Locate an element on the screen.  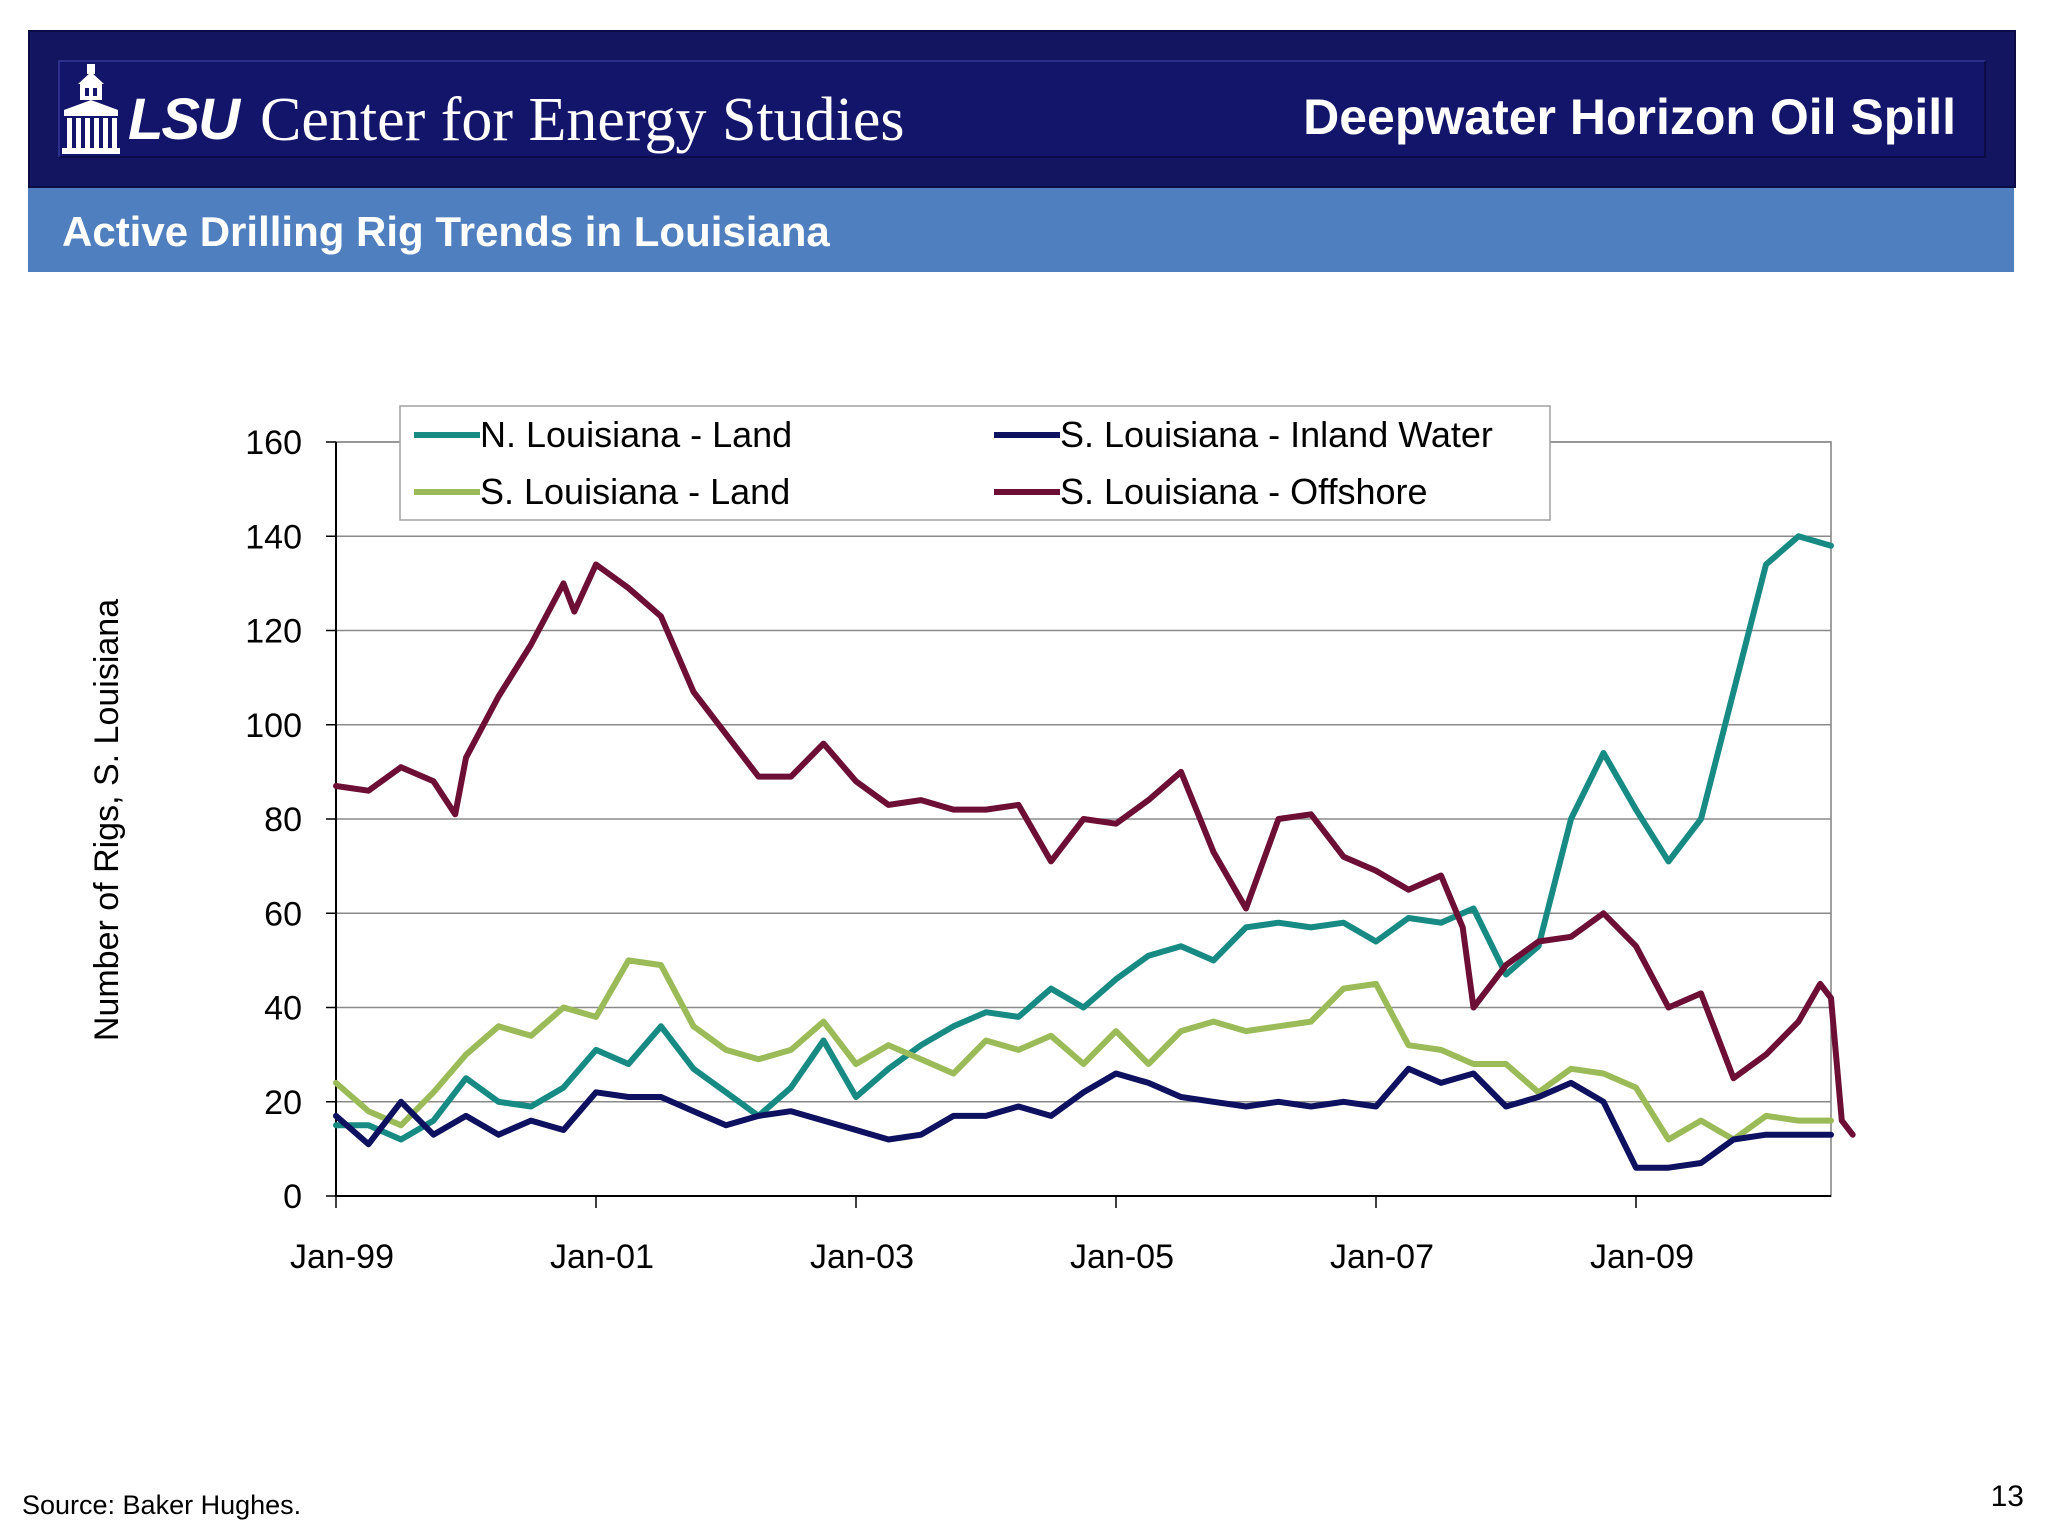
x-tick-label: Jan-07 is located at coordinates (1382, 1257).